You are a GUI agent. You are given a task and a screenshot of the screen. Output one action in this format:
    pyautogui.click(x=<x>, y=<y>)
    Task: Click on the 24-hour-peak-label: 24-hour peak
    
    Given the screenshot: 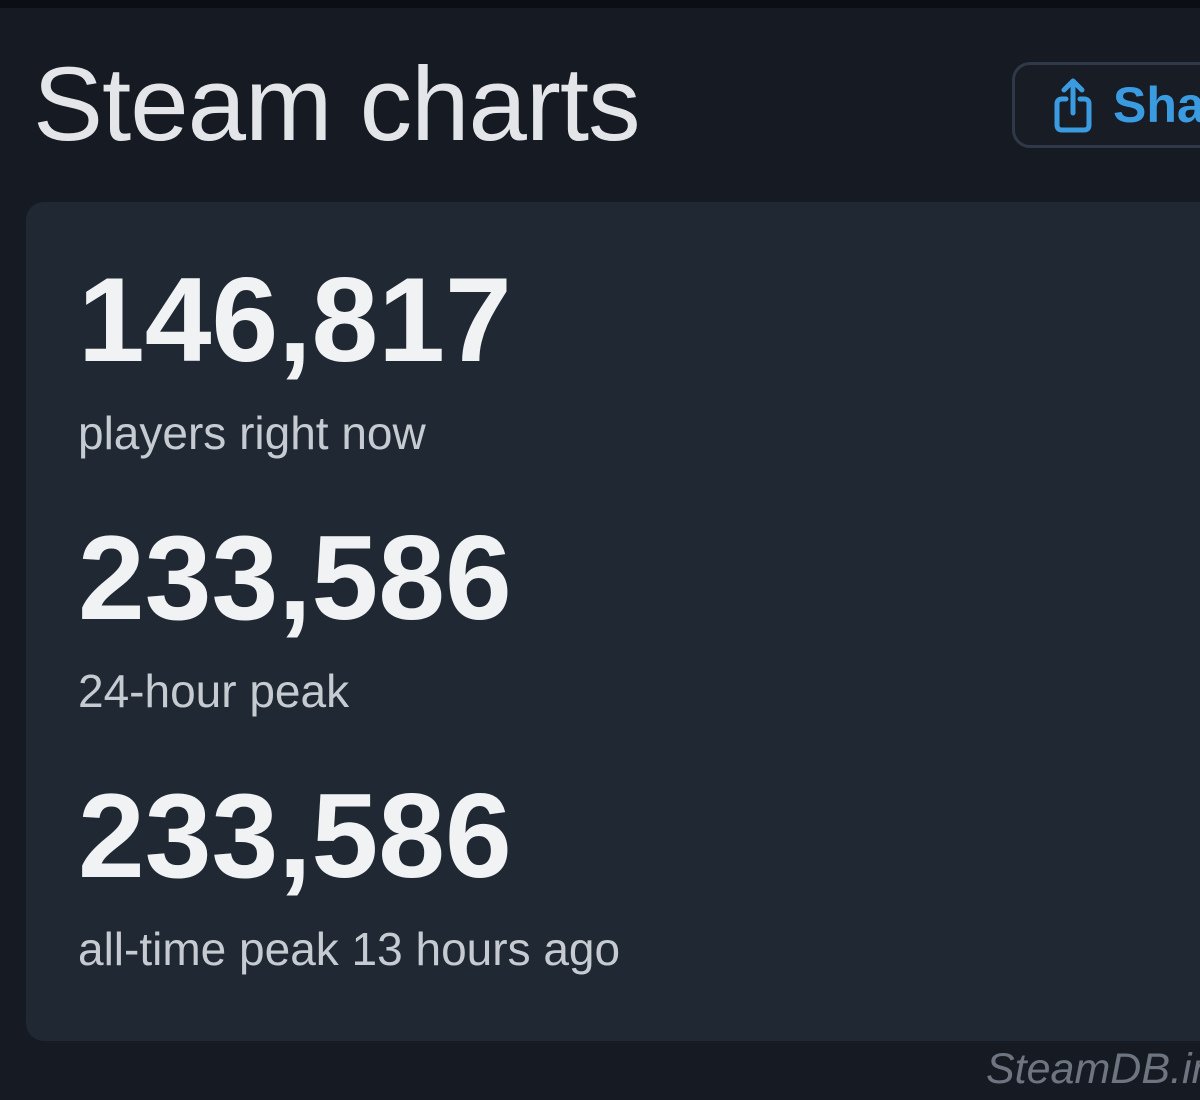 What is the action you would take?
    pyautogui.click(x=214, y=691)
    